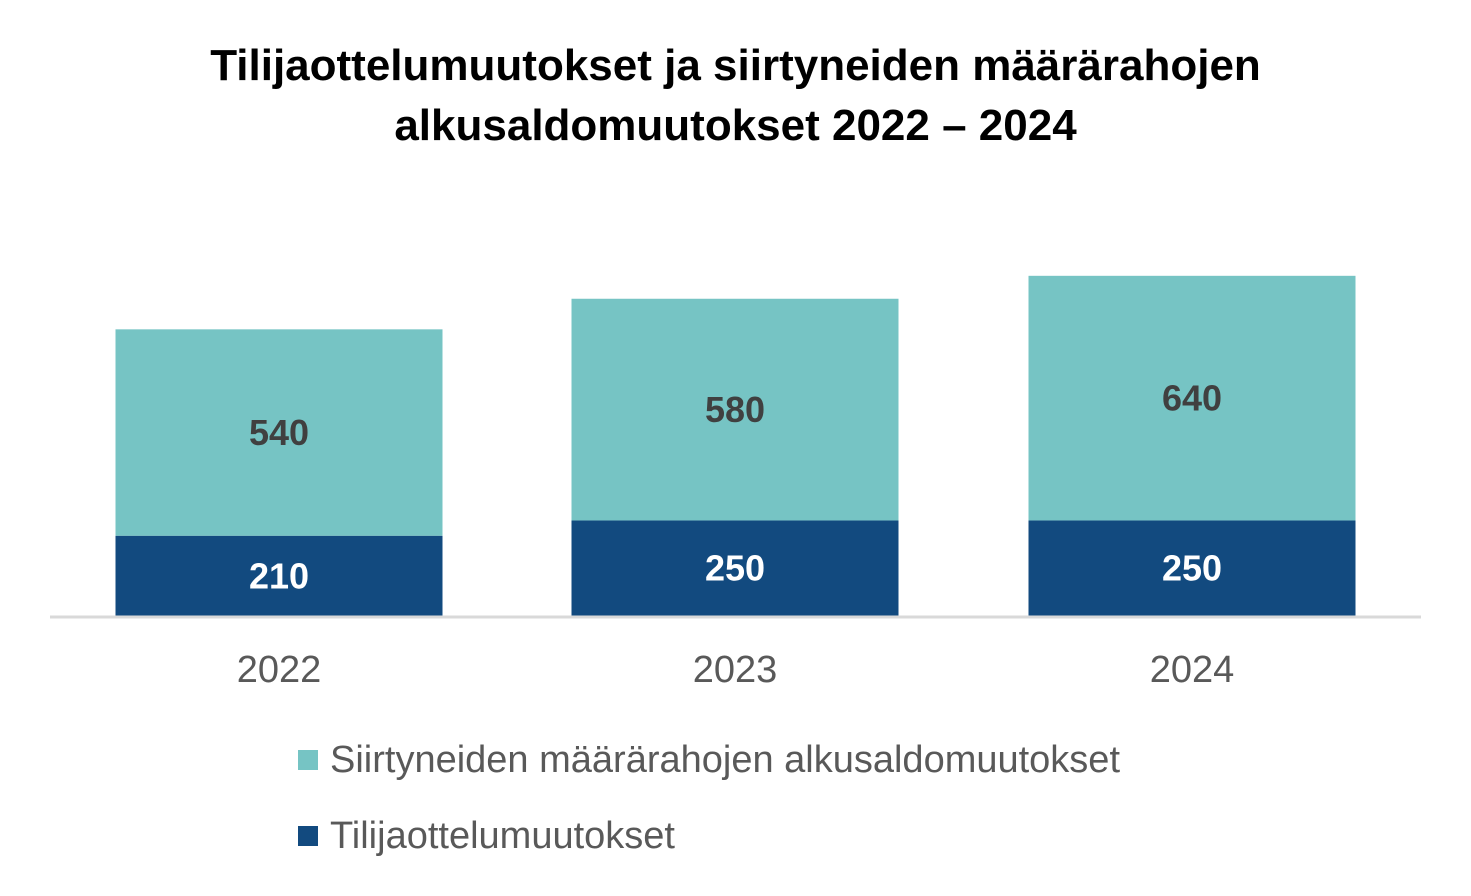 This screenshot has width=1471, height=896. Describe the element at coordinates (735, 125) in the screenshot. I see `chart-title-line-2: alkusaldomuutokset 2022 – 2024` at that location.